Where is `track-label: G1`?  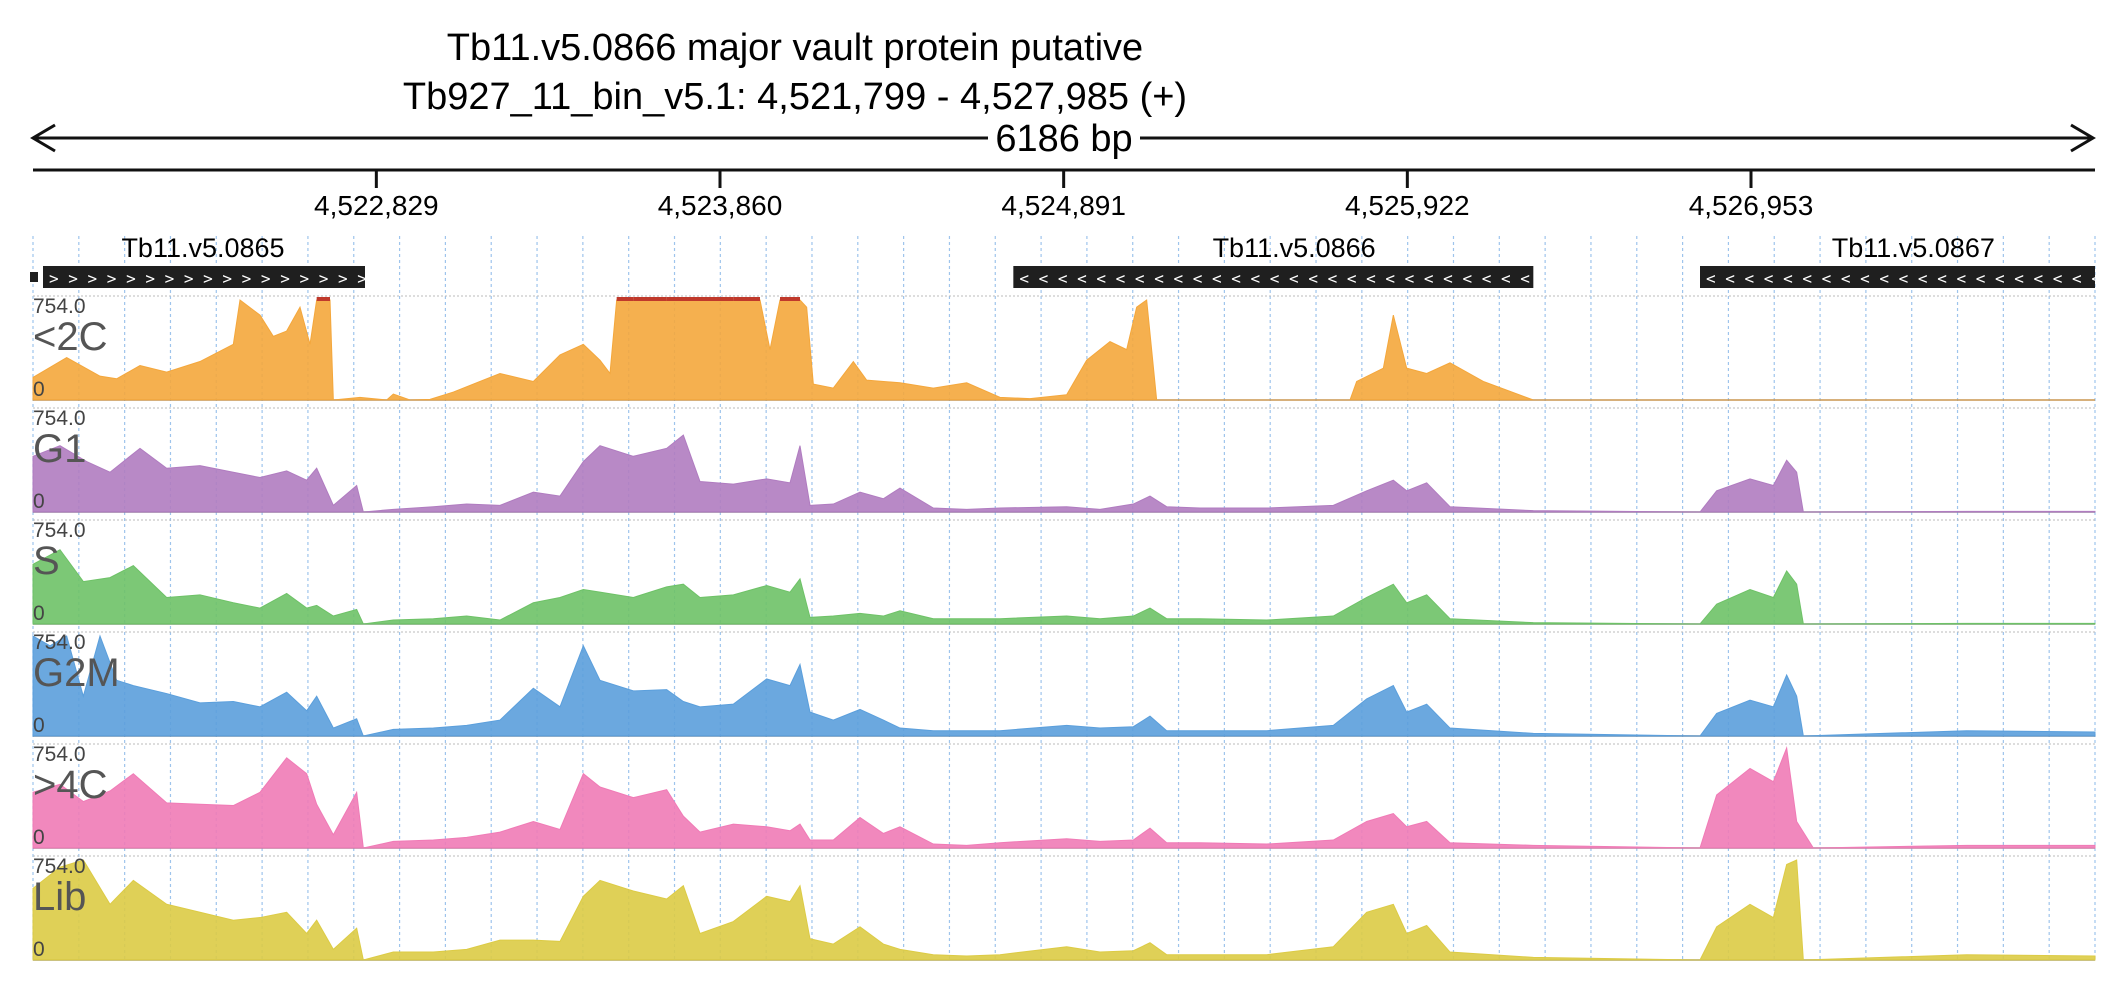
track-label: G1 is located at coordinates (59, 449).